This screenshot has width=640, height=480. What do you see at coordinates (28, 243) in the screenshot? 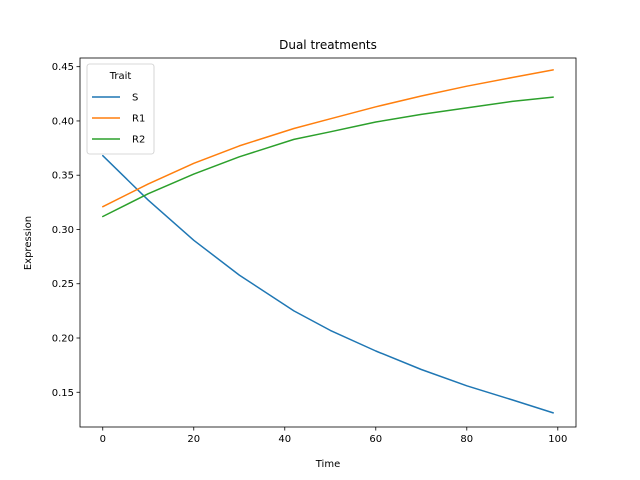
I see `y-axis-label: Expression` at bounding box center [28, 243].